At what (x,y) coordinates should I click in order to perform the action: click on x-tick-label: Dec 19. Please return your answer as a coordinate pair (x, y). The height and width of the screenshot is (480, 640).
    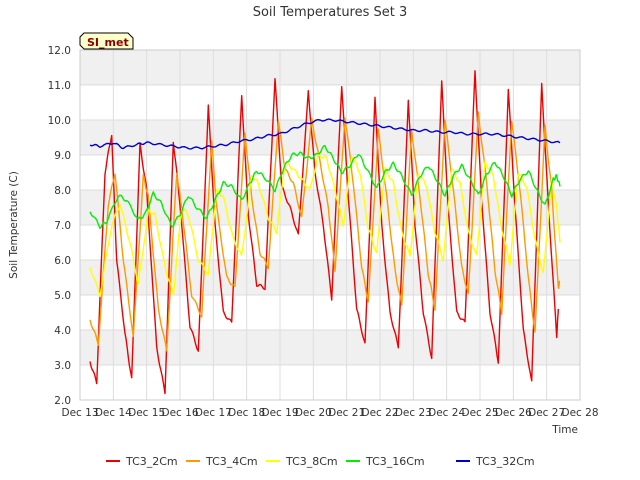
    Looking at the image, I should click on (279, 413).